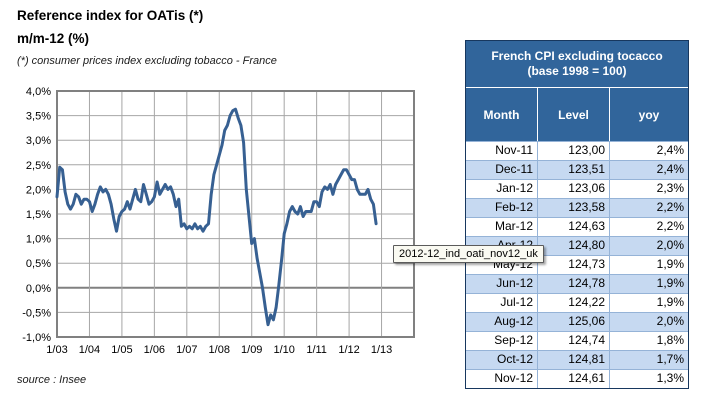 This screenshot has width=705, height=412. What do you see at coordinates (38, 215) in the screenshot?
I see `y-tick-label: 1,5%` at bounding box center [38, 215].